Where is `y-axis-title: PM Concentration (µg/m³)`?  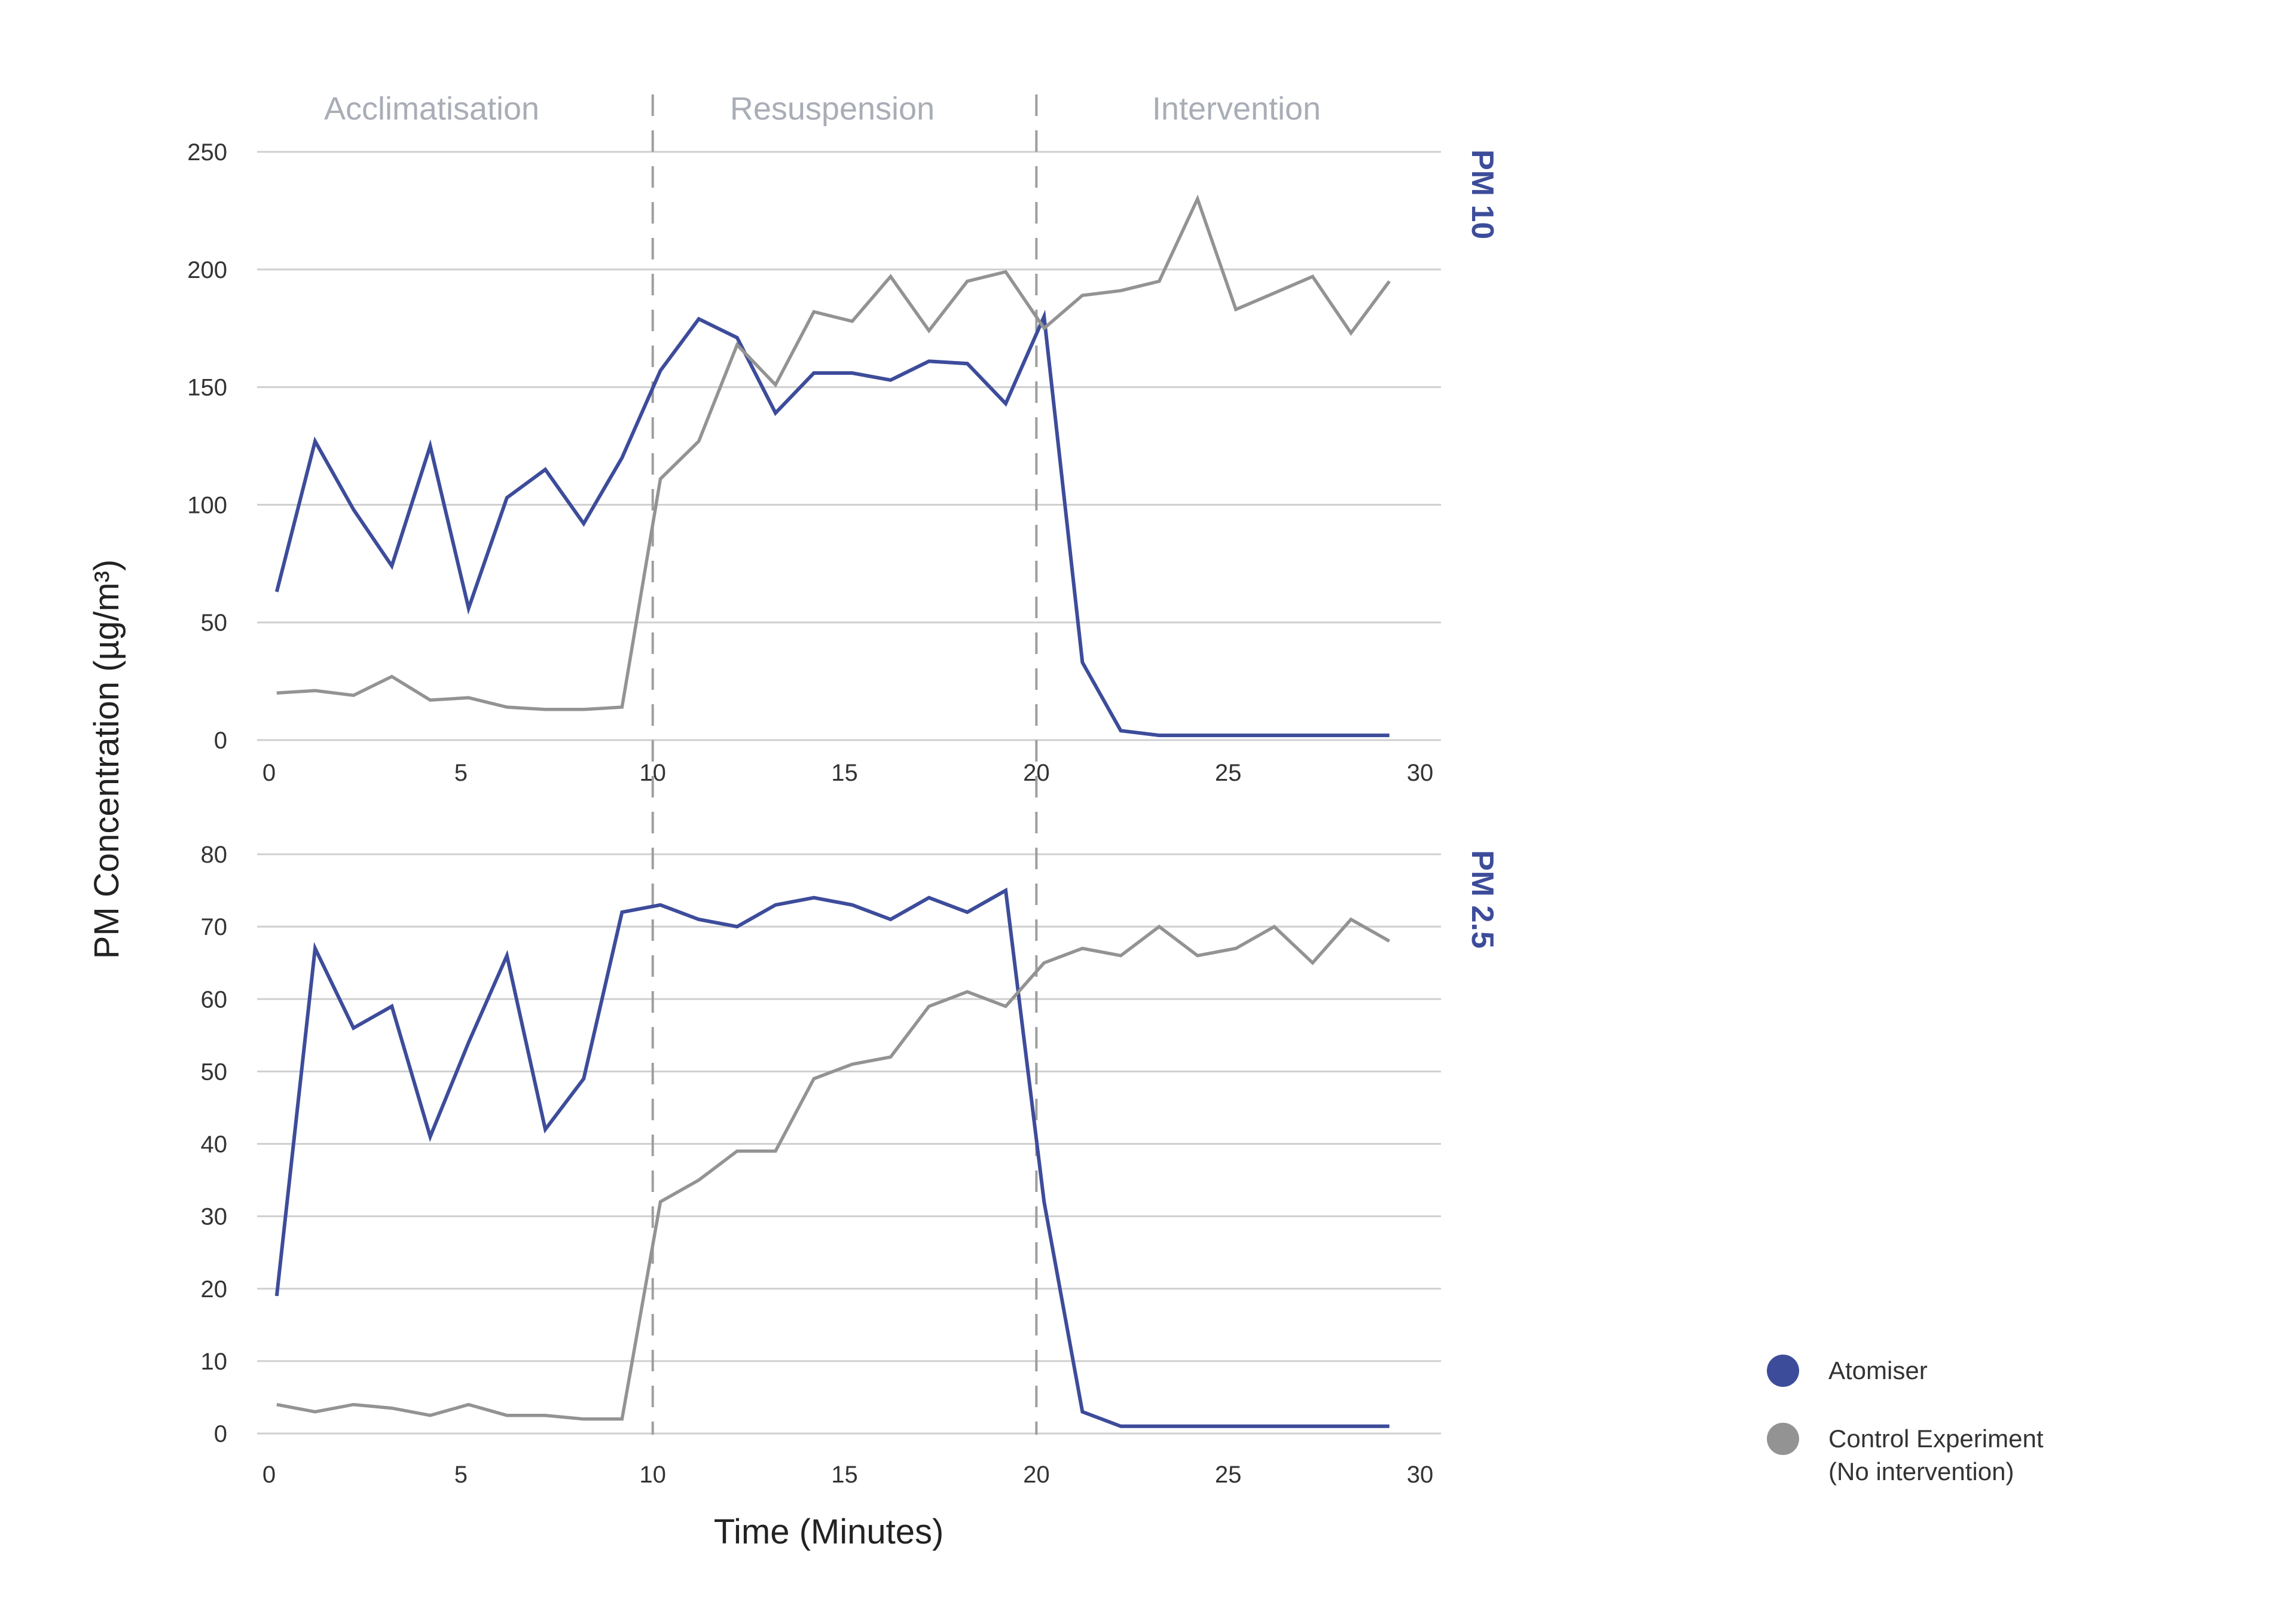 y-axis-title: PM Concentration (µg/m³) is located at coordinates (106, 760).